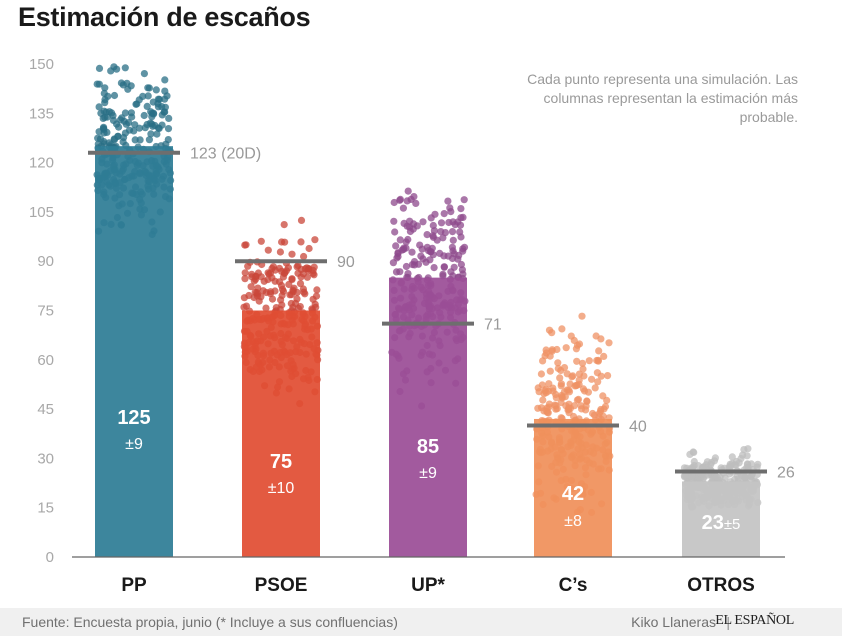 The width and height of the screenshot is (854, 640). Describe the element at coordinates (721, 523) in the screenshot. I see `bar-value-label: 23±5` at that location.